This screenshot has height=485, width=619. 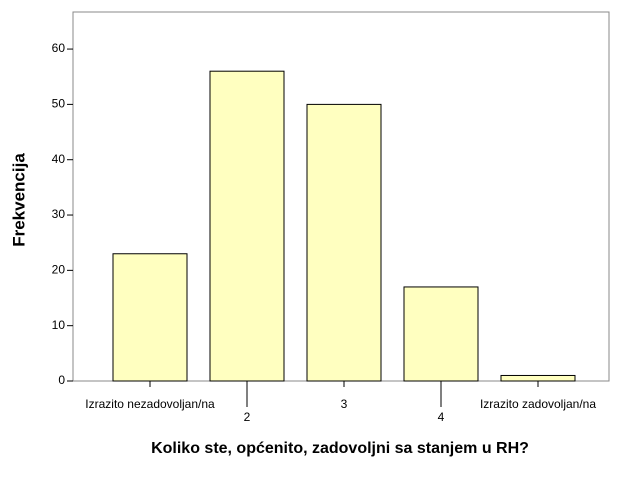 I want to click on y-tick-label: 30, so click(x=59, y=214).